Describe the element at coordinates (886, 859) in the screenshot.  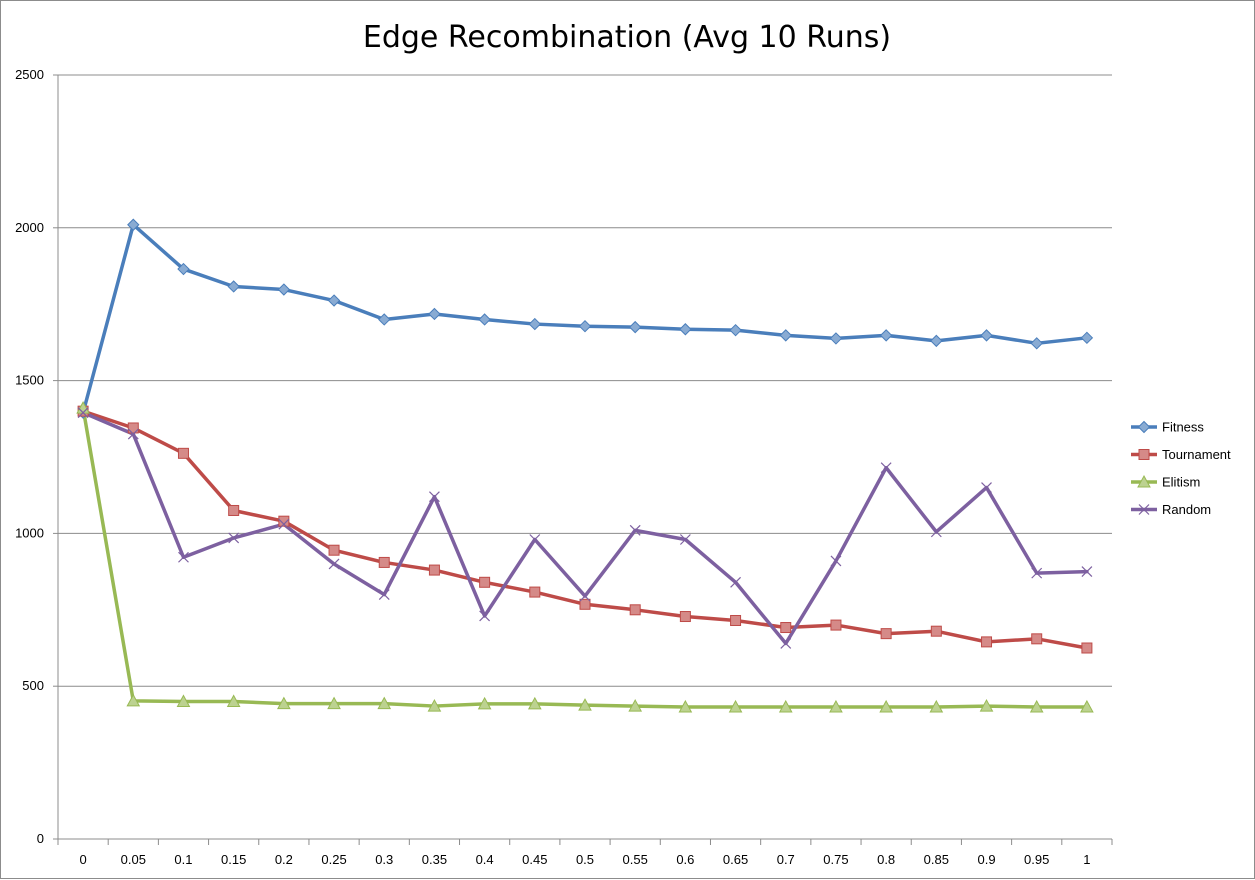
I see `x-tick-label: 0.8` at that location.